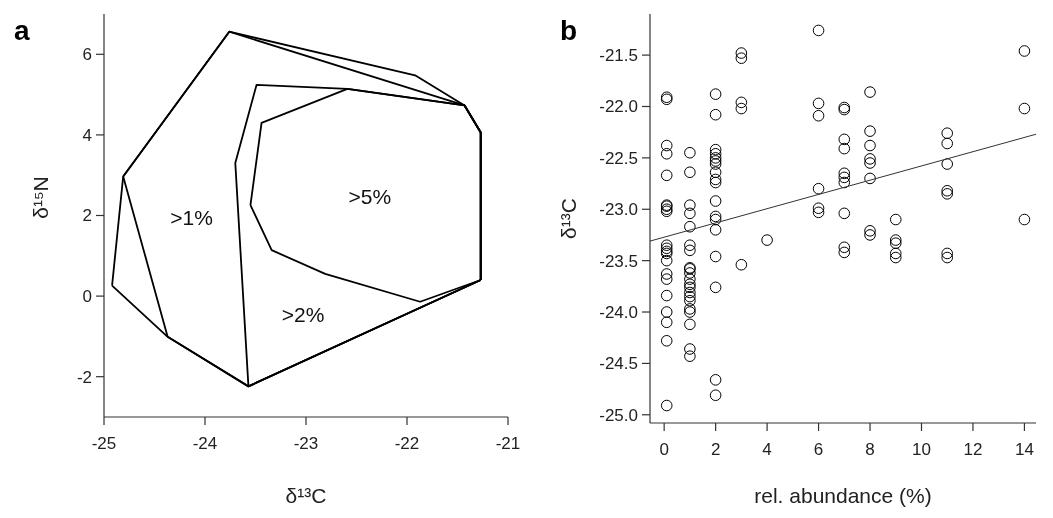 This screenshot has height=518, width=1053. I want to click on y-axis-title: δ¹⁵N, so click(40, 197).